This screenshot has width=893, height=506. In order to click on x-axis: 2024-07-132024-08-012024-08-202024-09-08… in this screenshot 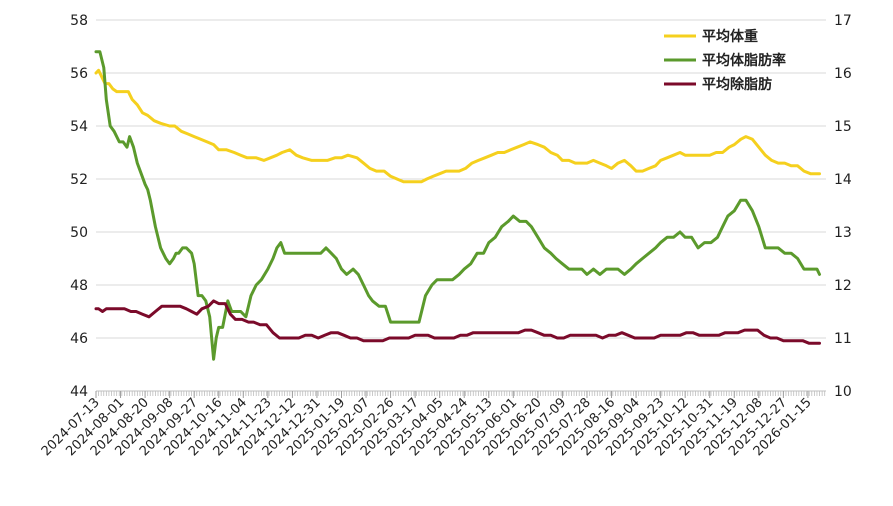, I will do `click(427, 425)`.